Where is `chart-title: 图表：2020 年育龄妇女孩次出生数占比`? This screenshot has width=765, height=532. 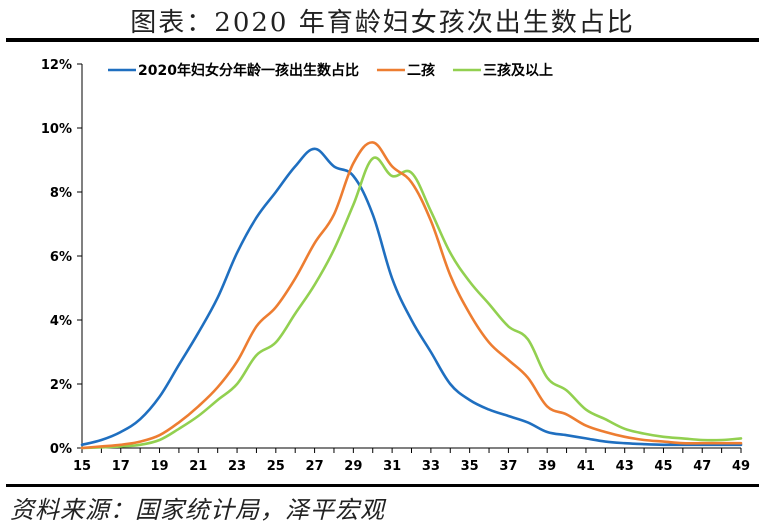
chart-title: 图表：2020 年育龄妇女孩次出生数占比 is located at coordinates (382, 23).